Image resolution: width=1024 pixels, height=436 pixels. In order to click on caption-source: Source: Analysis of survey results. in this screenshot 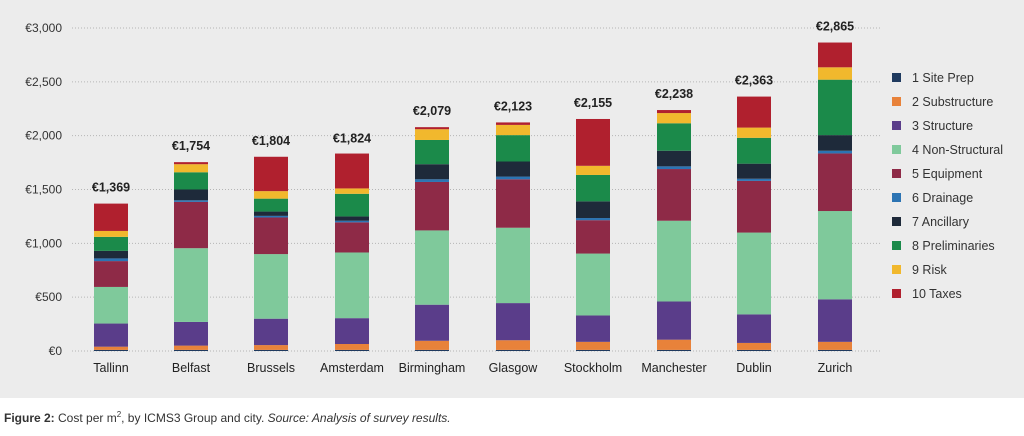, I will do `click(359, 418)`.